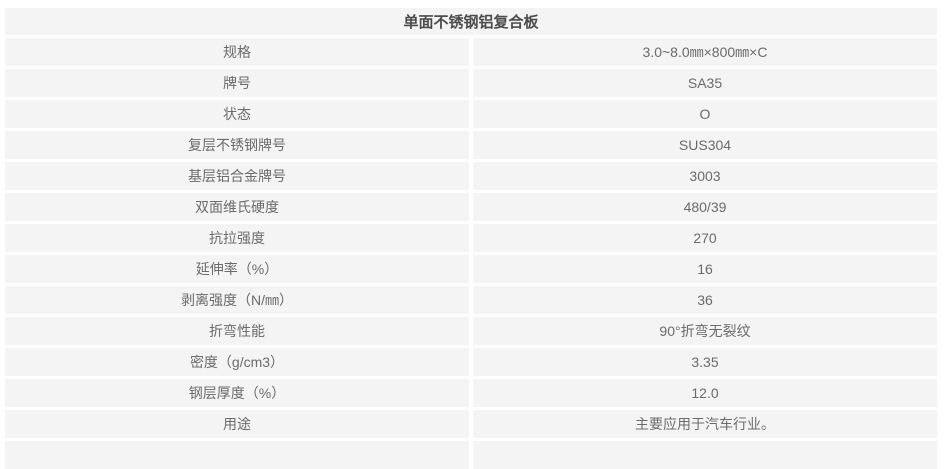 This screenshot has height=469, width=947. Describe the element at coordinates (471, 114) in the screenshot. I see `table-row: 状态 O` at that location.